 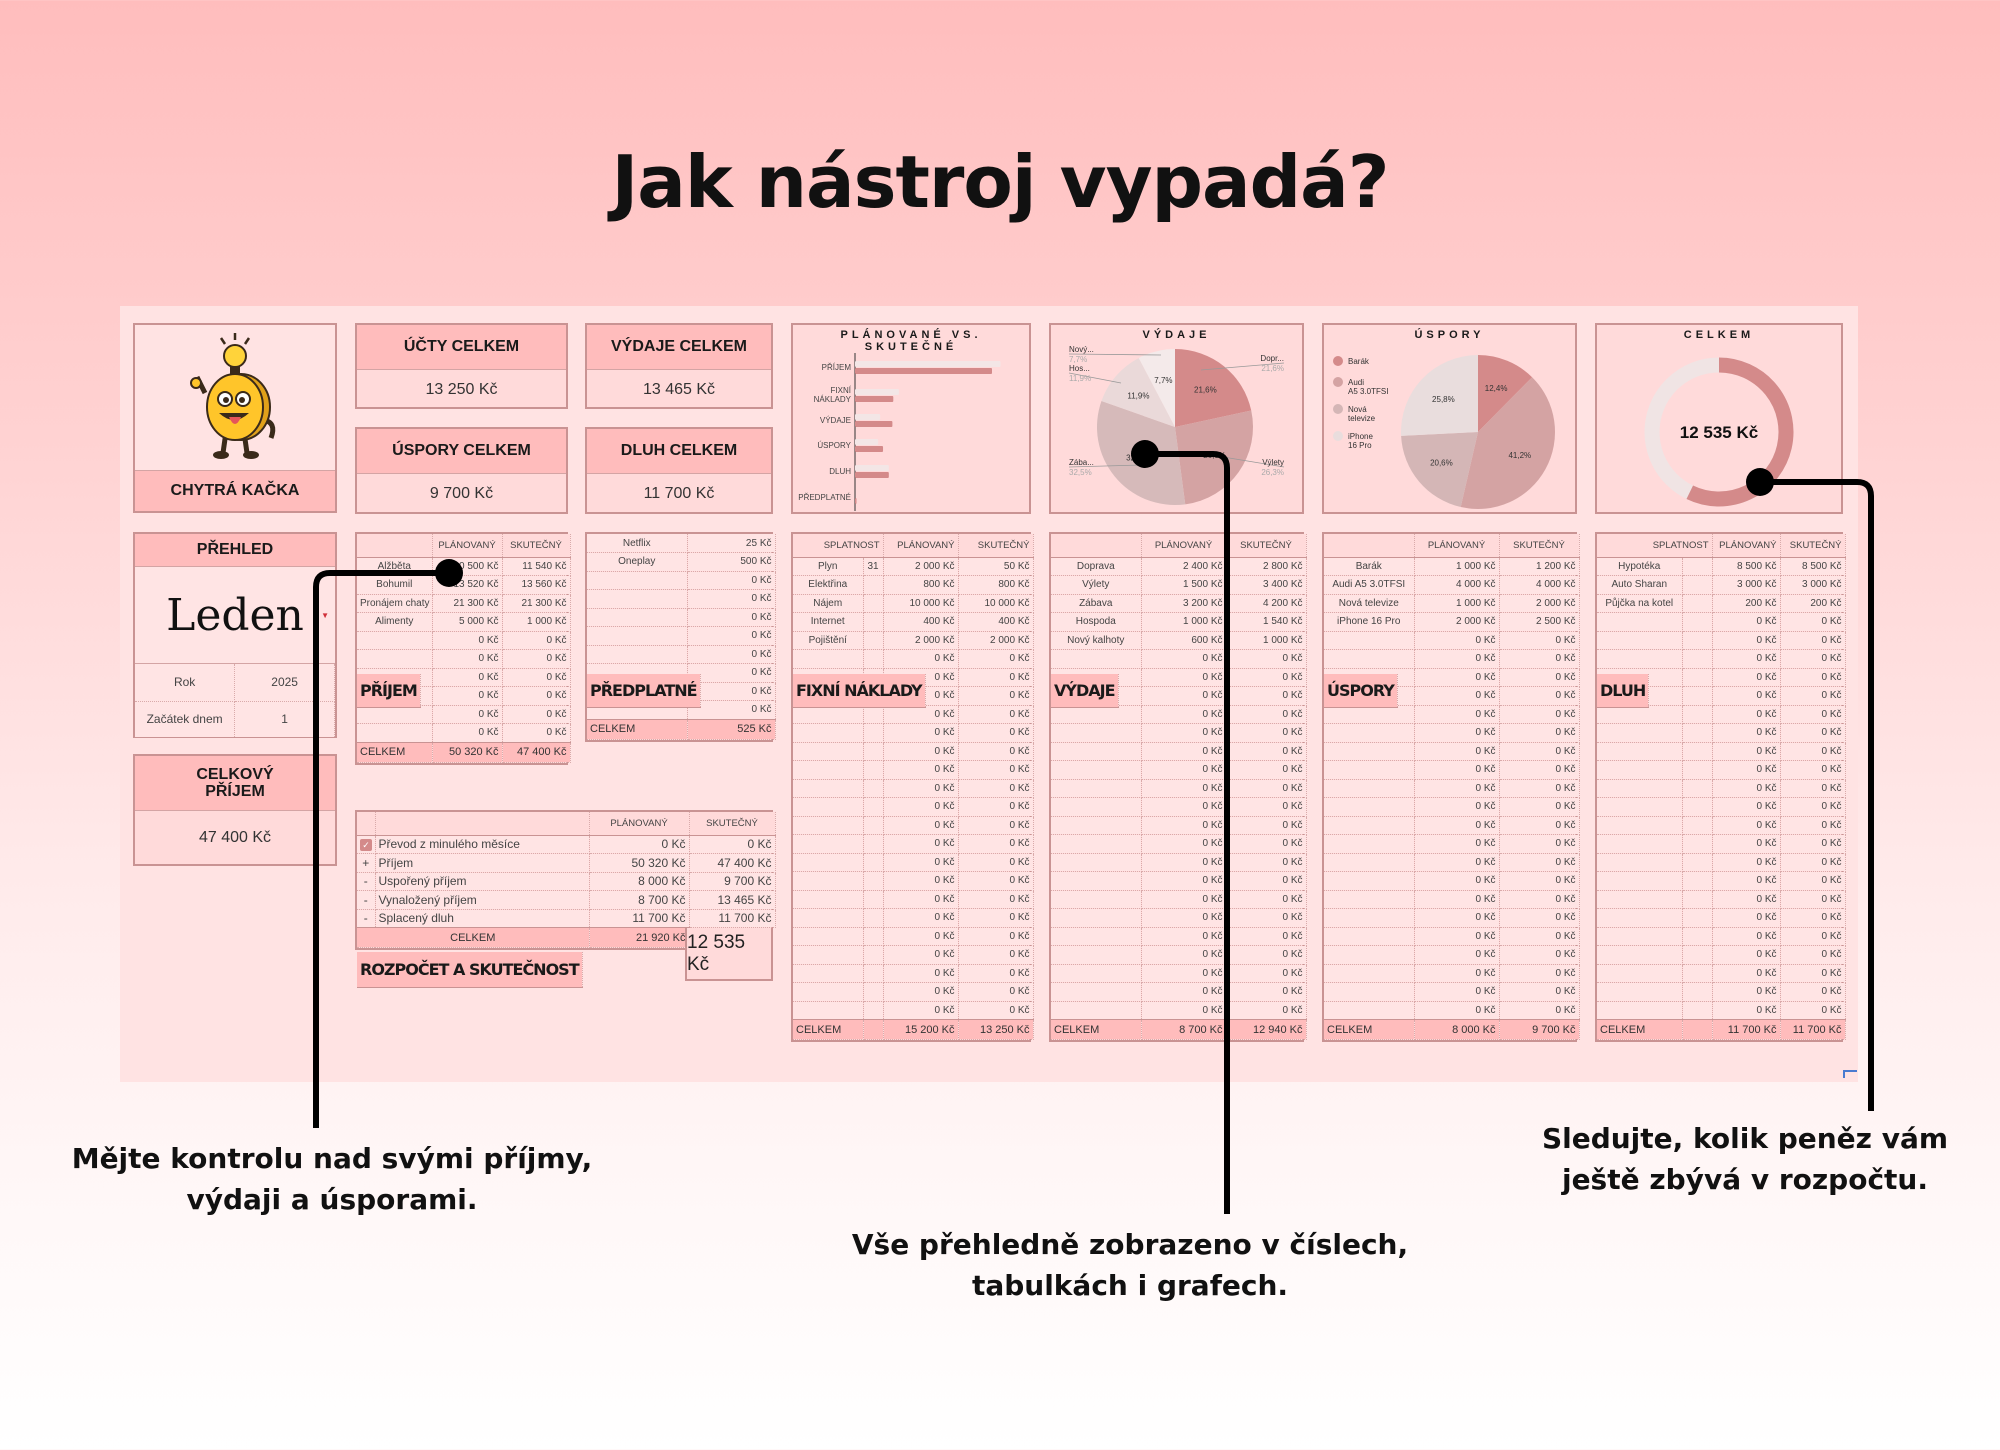 I want to click on table-cell: 11 700 Kč, so click(x=732, y=918).